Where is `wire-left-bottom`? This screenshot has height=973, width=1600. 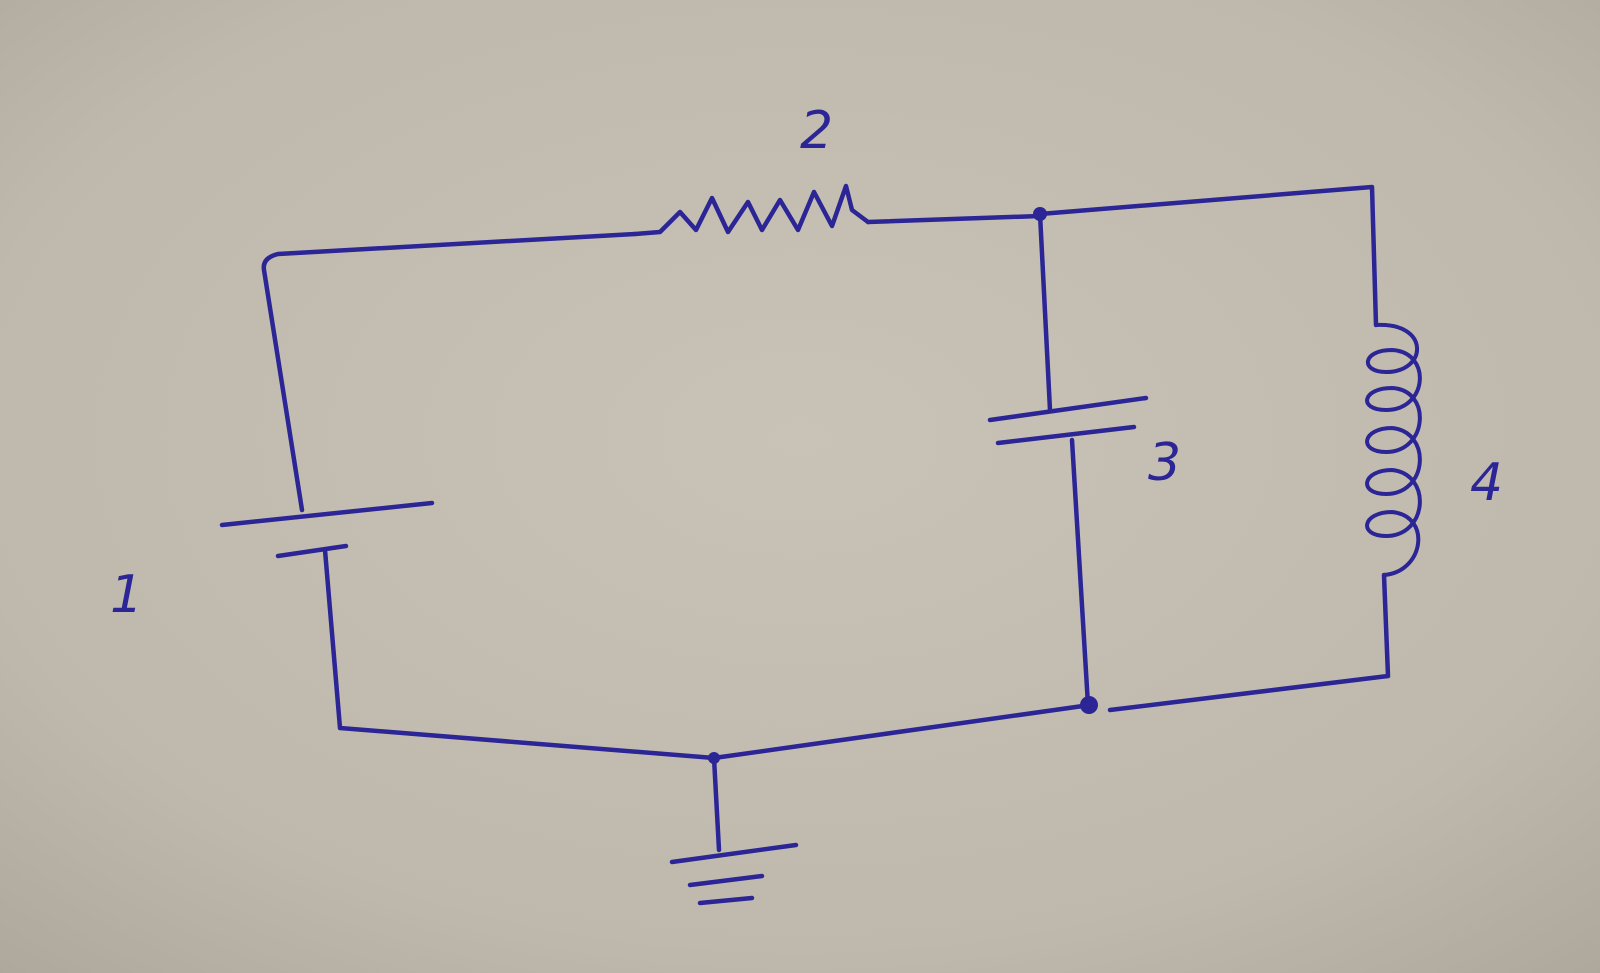 wire-left-bottom is located at coordinates (707, 654).